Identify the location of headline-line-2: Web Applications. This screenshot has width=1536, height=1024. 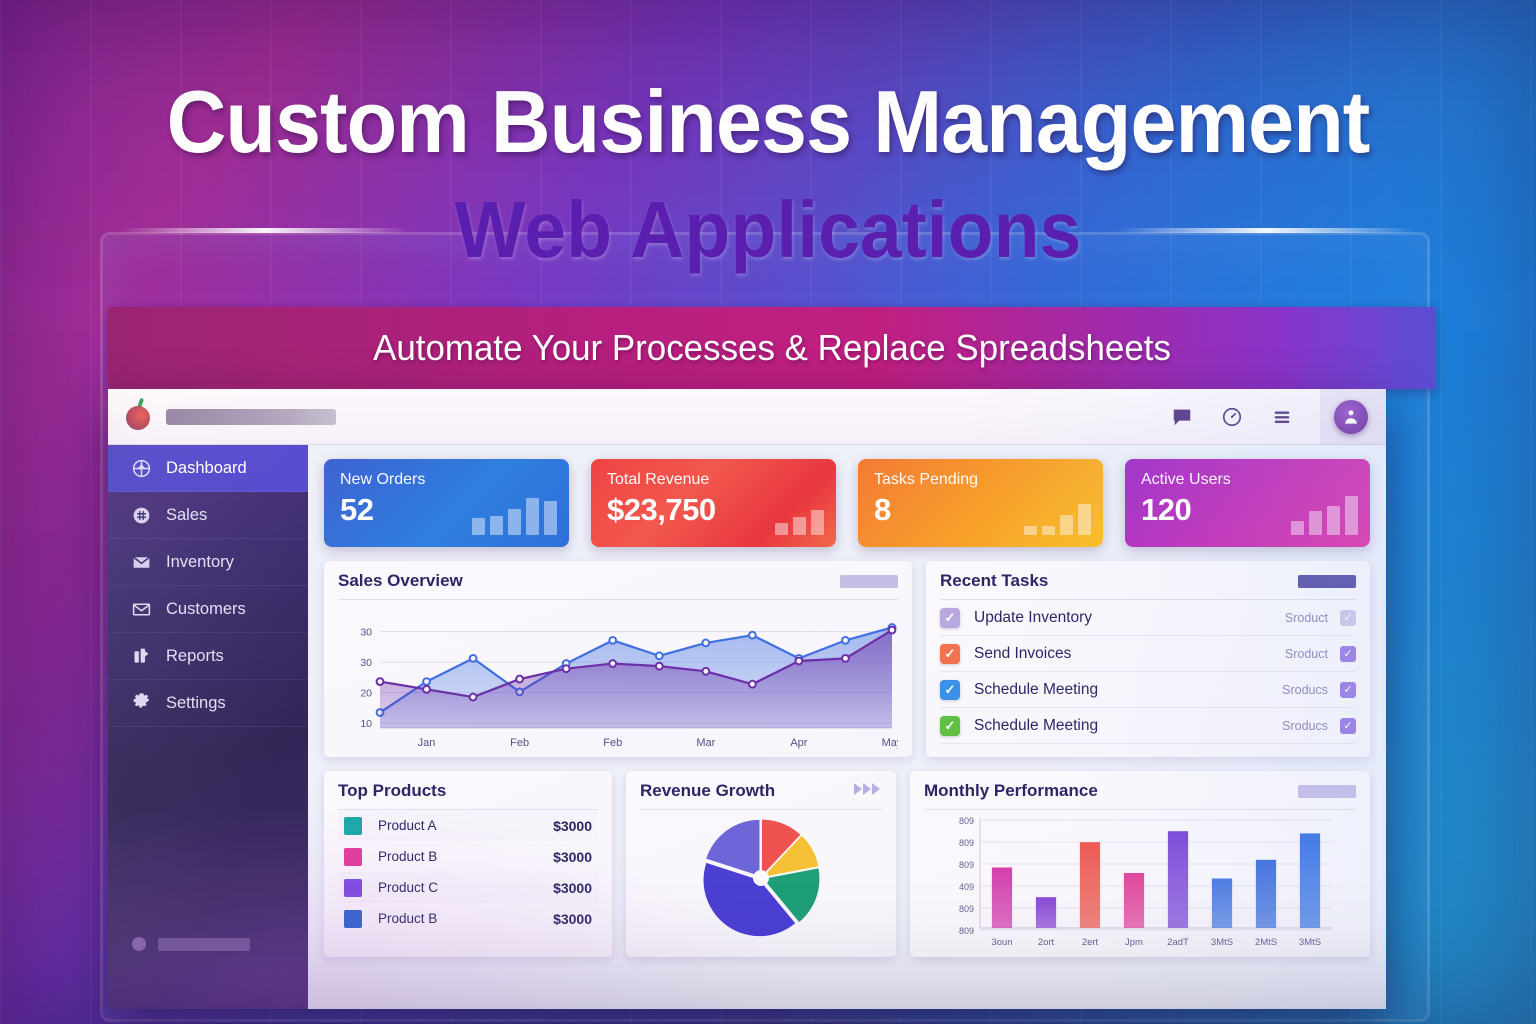
(768, 229).